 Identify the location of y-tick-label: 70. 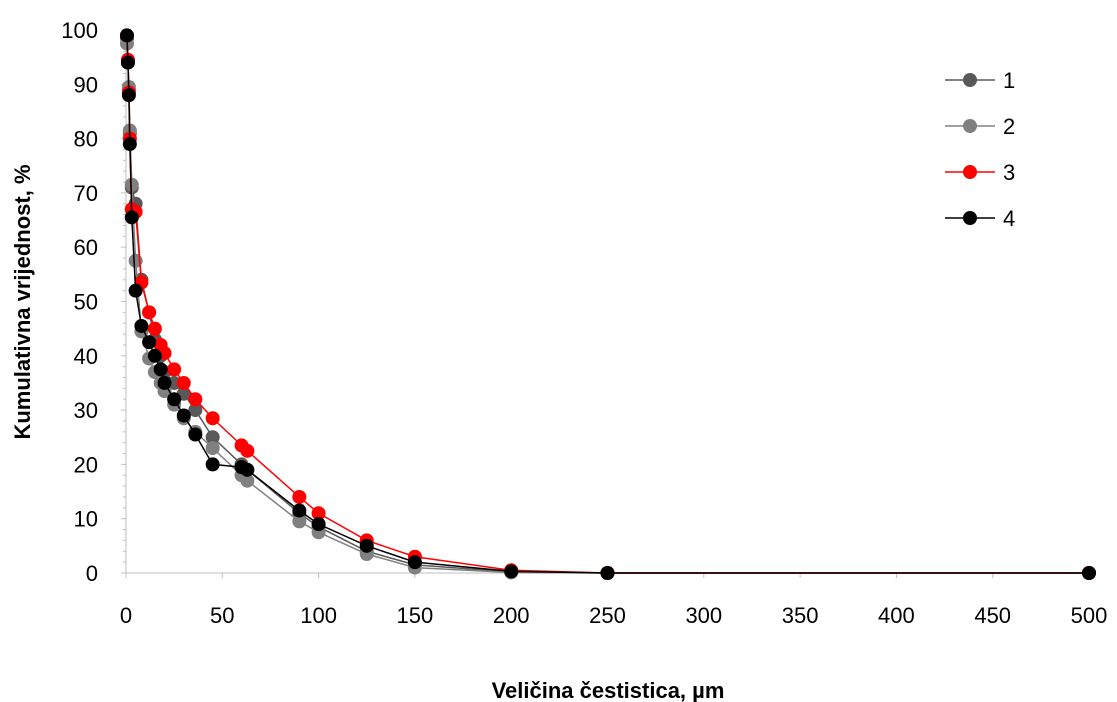
(86, 193).